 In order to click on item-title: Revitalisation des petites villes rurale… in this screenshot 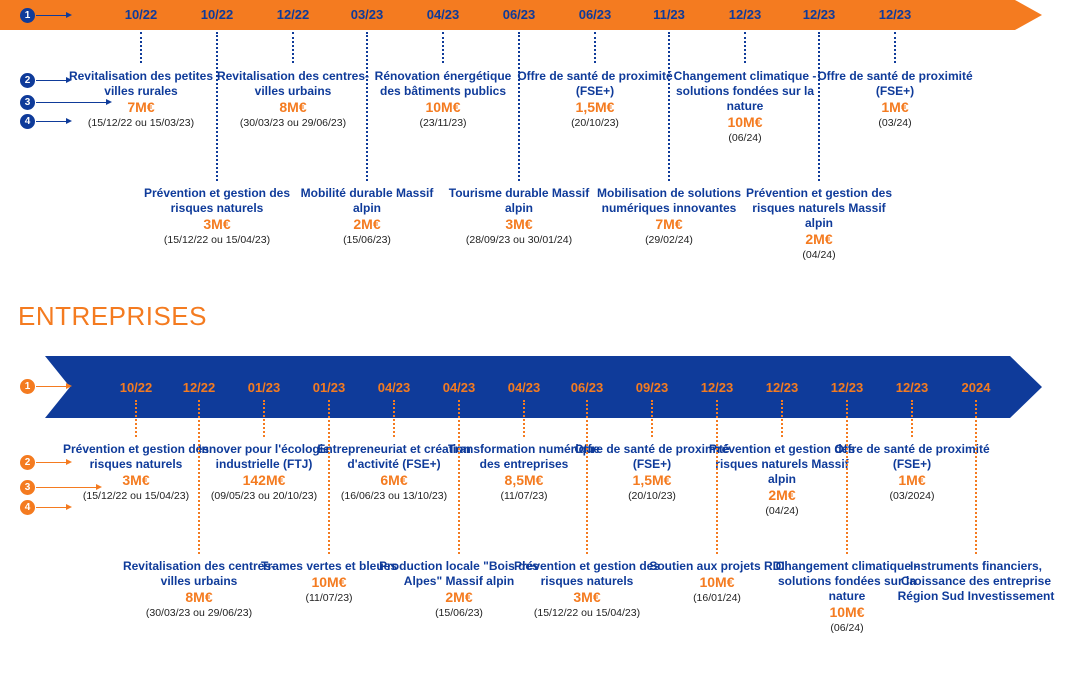, I will do `click(141, 83)`.